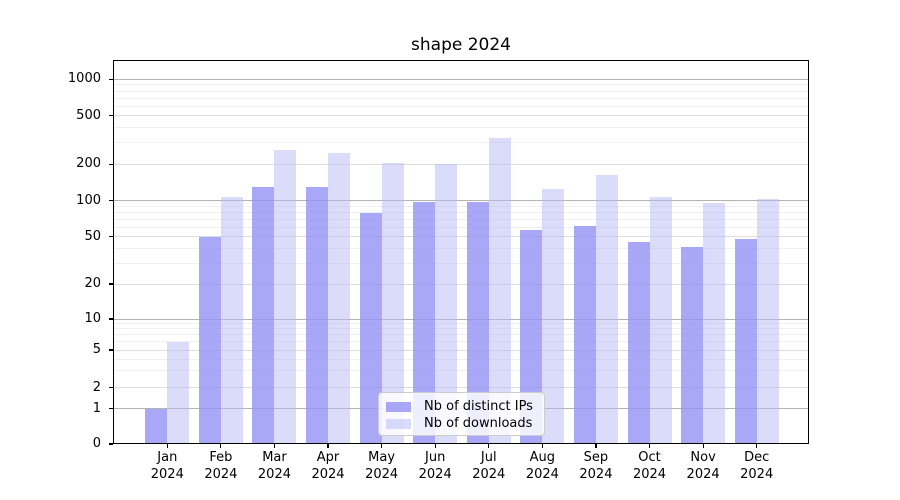  What do you see at coordinates (92, 283) in the screenshot?
I see `y-tick-label: 20` at bounding box center [92, 283].